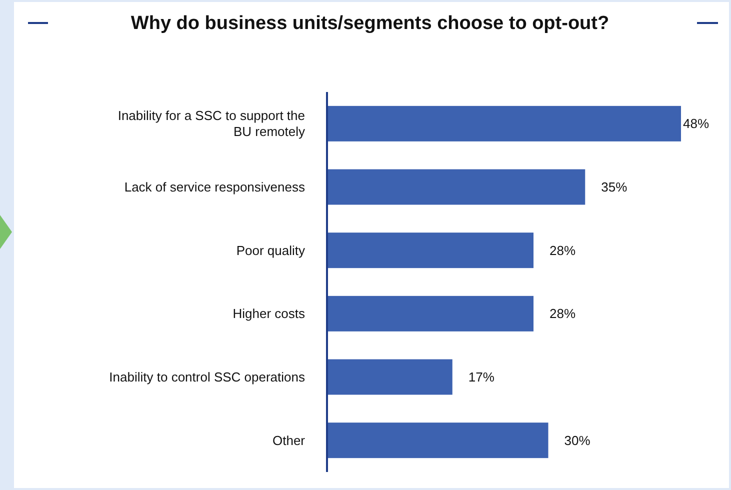 The image size is (731, 490). I want to click on y-tick-label: Poor quality, so click(271, 250).